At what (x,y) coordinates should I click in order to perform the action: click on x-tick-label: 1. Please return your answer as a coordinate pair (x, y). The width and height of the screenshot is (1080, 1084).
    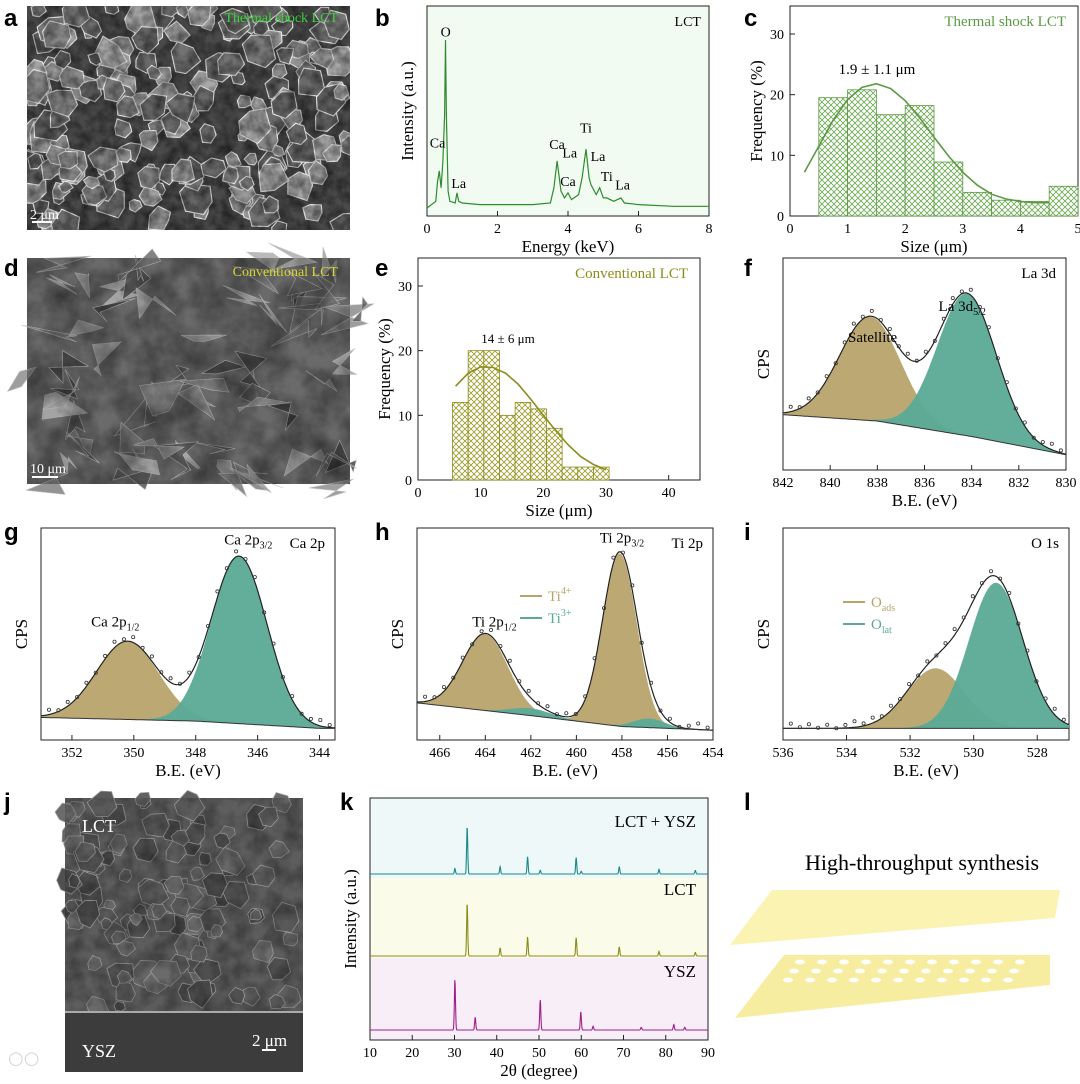
    Looking at the image, I should click on (847, 229).